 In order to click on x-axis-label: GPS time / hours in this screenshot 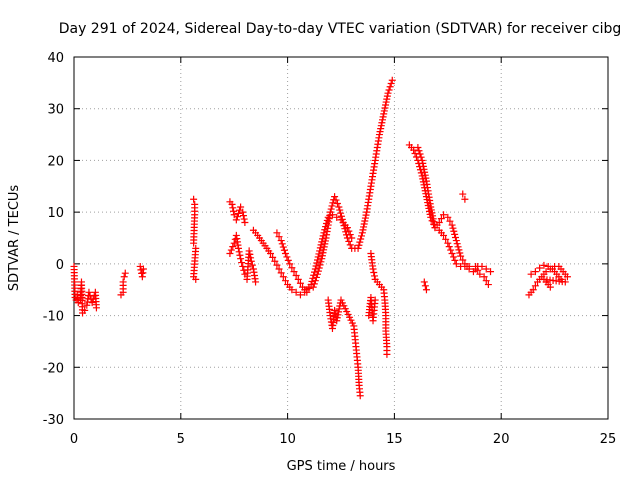, I will do `click(341, 466)`.